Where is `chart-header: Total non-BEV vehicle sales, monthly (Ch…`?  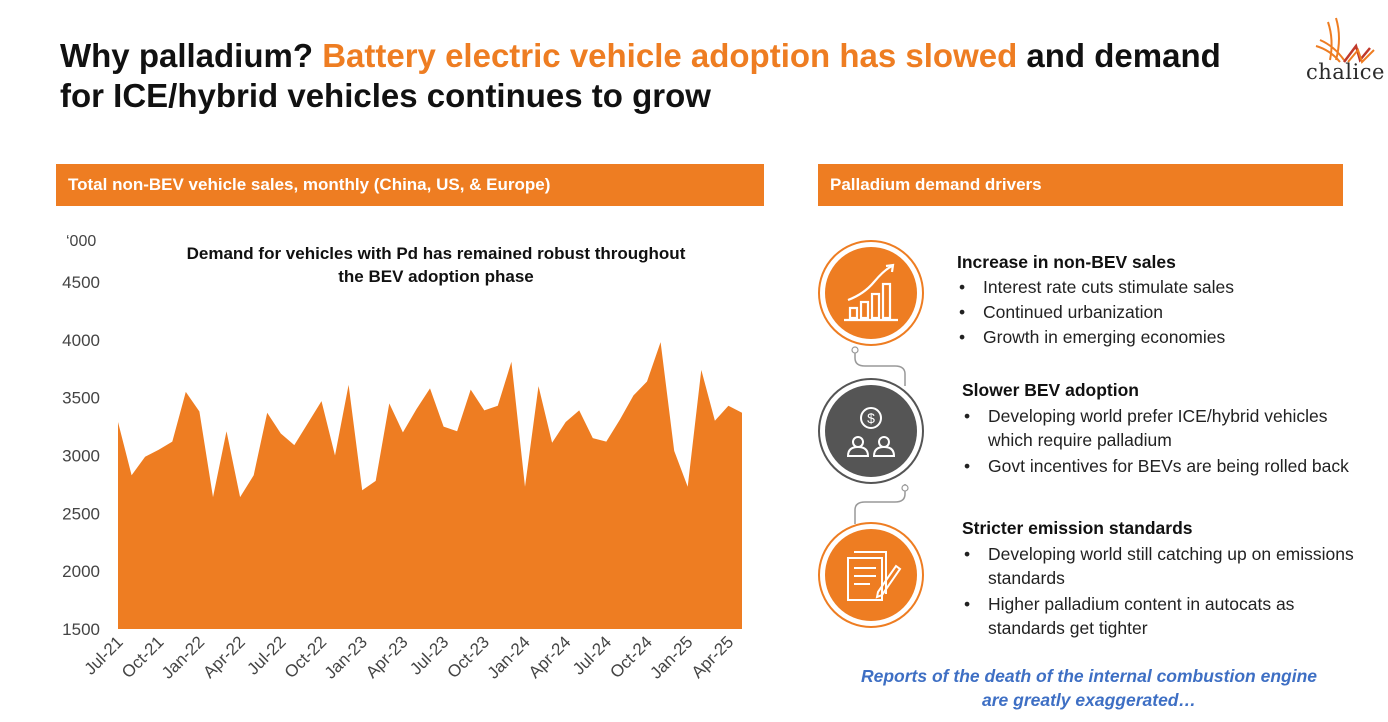 chart-header: Total non-BEV vehicle sales, monthly (Ch… is located at coordinates (410, 185).